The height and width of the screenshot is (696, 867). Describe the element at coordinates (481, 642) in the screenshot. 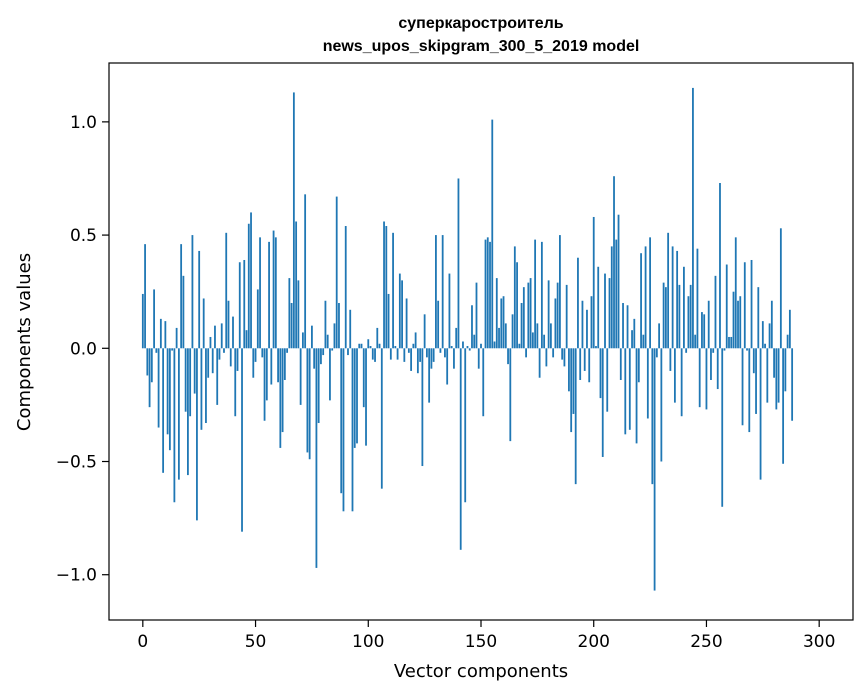

I see `x-tick-label: 150` at that location.